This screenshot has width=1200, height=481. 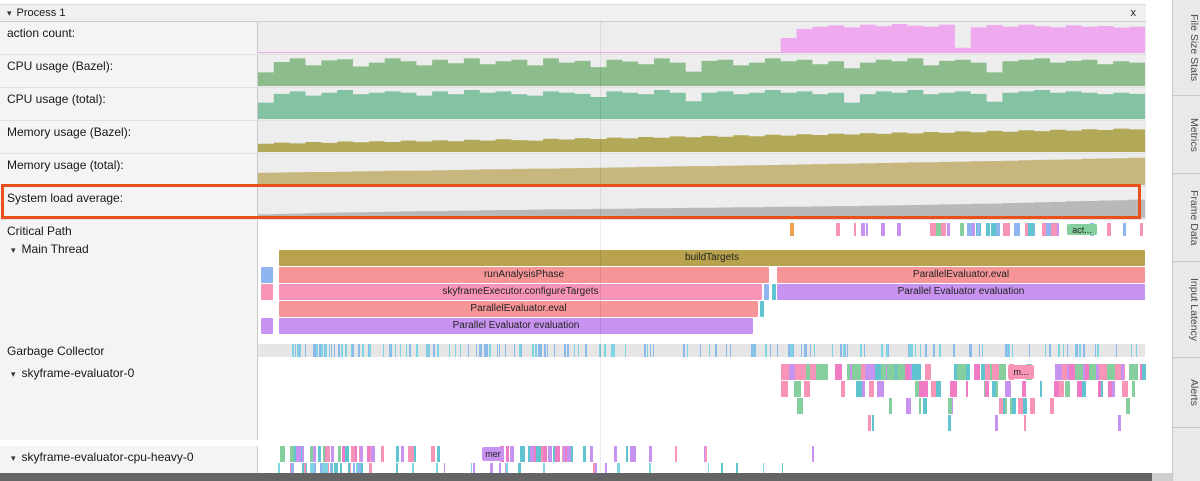 What do you see at coordinates (129, 401) in the screenshot?
I see `track-label-skyframe-evaluator-0: ▾ skyframe-evaluator-0` at bounding box center [129, 401].